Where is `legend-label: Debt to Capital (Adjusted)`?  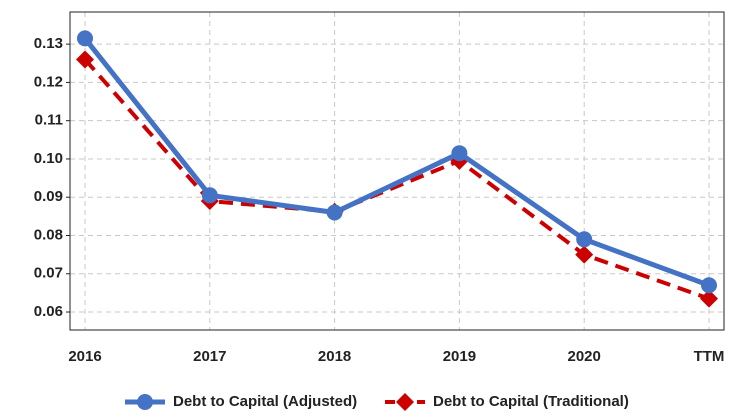
legend-label: Debt to Capital (Adjusted) is located at coordinates (265, 401).